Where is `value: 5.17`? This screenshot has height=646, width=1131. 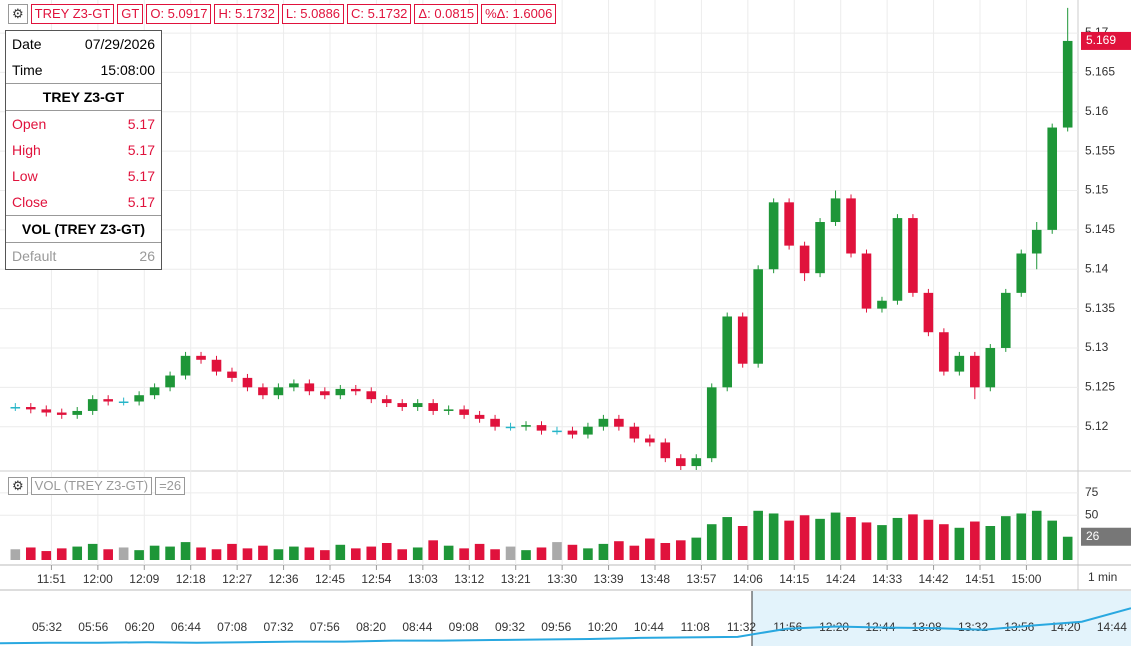 value: 5.17 is located at coordinates (141, 202).